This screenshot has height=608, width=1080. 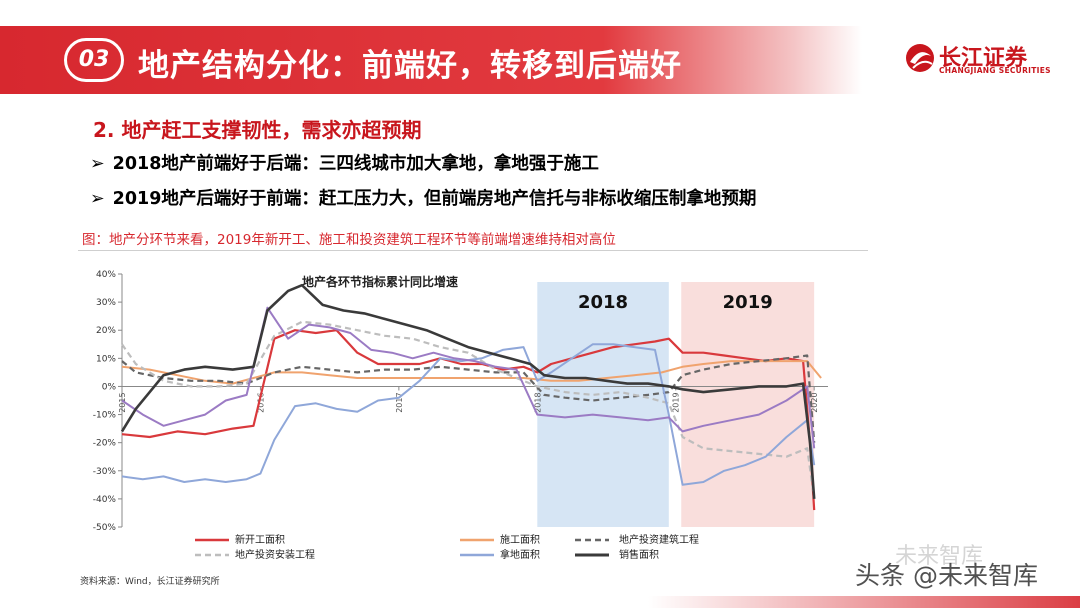 What do you see at coordinates (434, 199) in the screenshot?
I see `bullet-text: 2019地产后端好于前端：赶工压力大，但前端房地产信托与非标收缩压制拿地预期` at bounding box center [434, 199].